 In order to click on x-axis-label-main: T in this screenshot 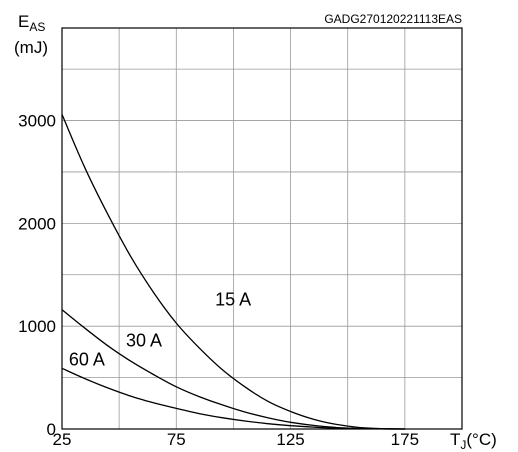, I will do `click(455, 439)`.